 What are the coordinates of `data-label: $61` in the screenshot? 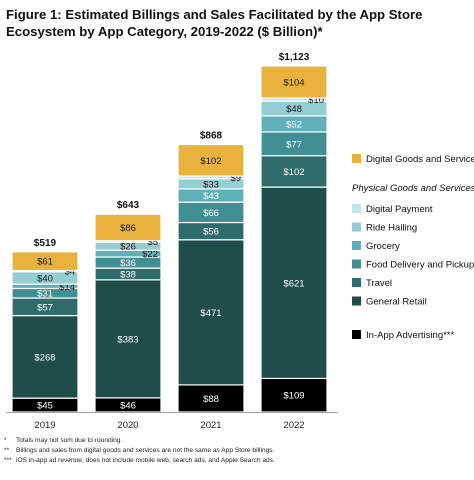 It's located at (45, 262).